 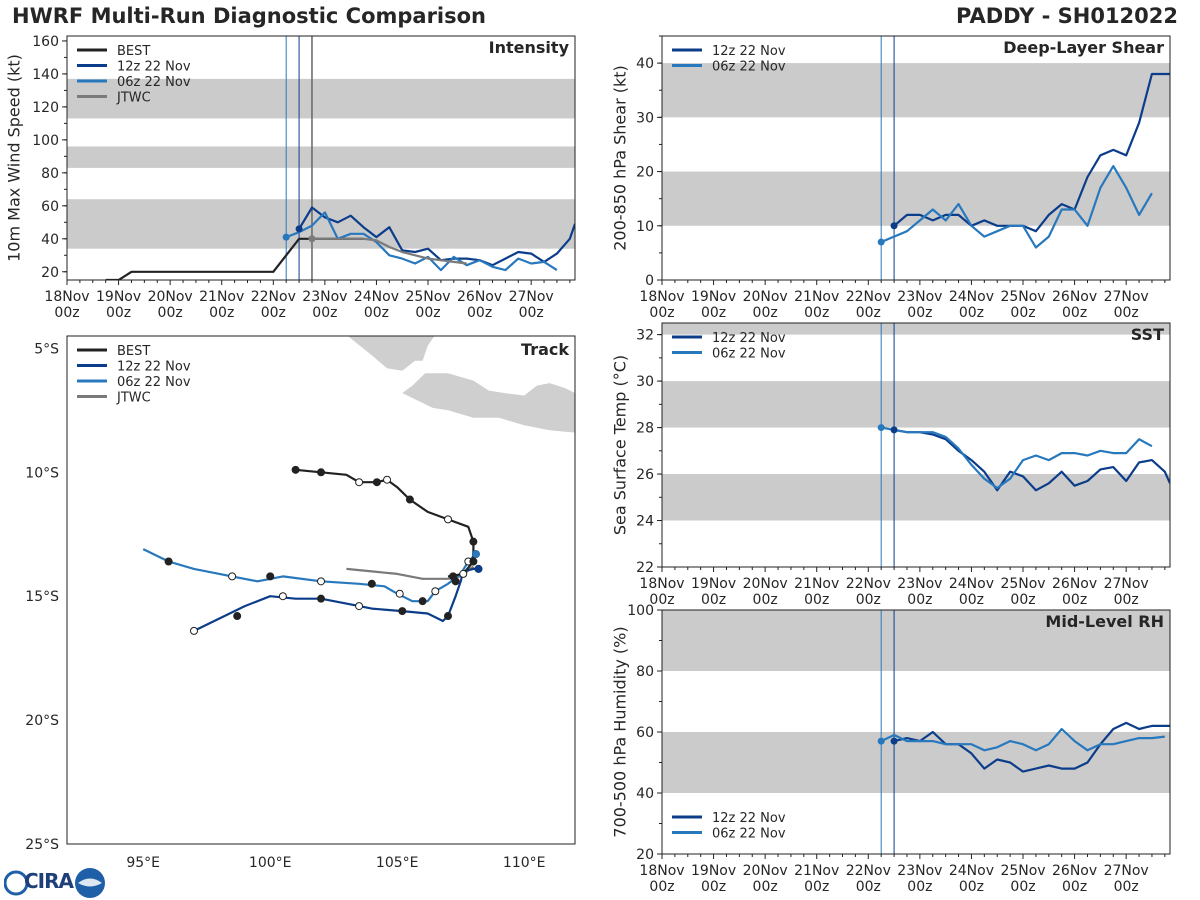 What do you see at coordinates (713, 297) in the screenshot?
I see `x-tick-label: 19Nov` at bounding box center [713, 297].